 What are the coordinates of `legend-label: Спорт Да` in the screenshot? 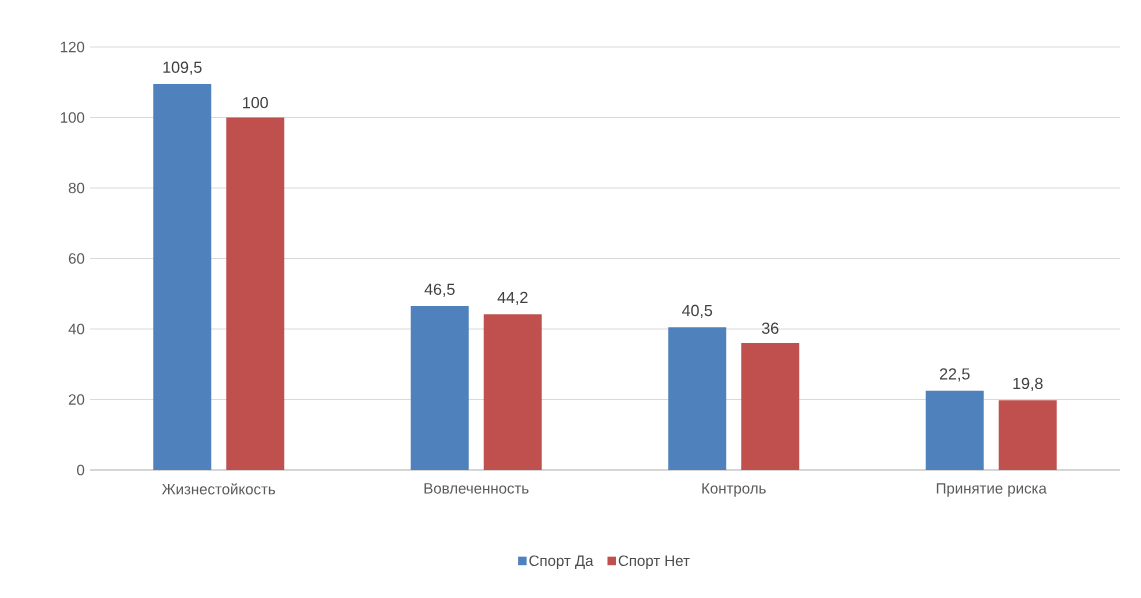 It's located at (561, 562).